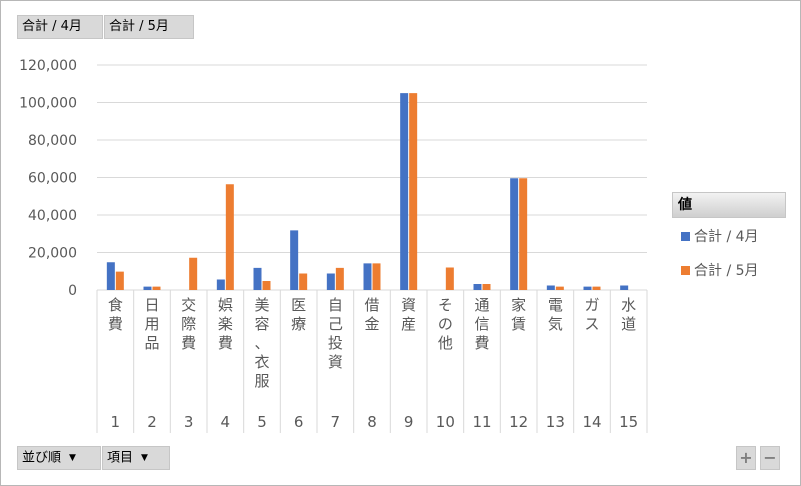 This screenshot has height=486, width=801. Describe the element at coordinates (408, 314) in the screenshot. I see `category-label: 資産` at that location.